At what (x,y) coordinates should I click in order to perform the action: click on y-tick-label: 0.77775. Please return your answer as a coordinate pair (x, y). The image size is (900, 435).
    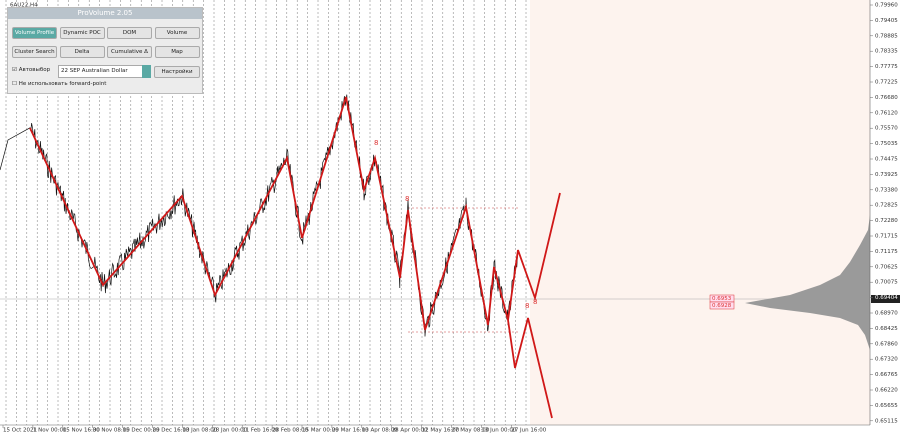
    Looking at the image, I should click on (886, 67).